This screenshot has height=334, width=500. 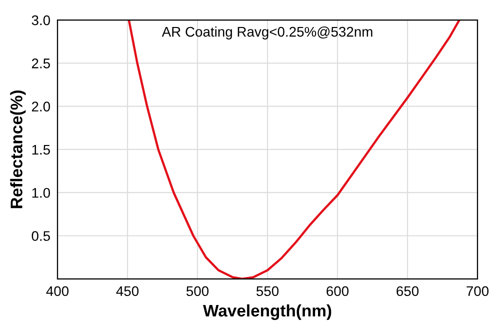 What do you see at coordinates (41, 20) in the screenshot?
I see `y-tick-label: 3.0` at bounding box center [41, 20].